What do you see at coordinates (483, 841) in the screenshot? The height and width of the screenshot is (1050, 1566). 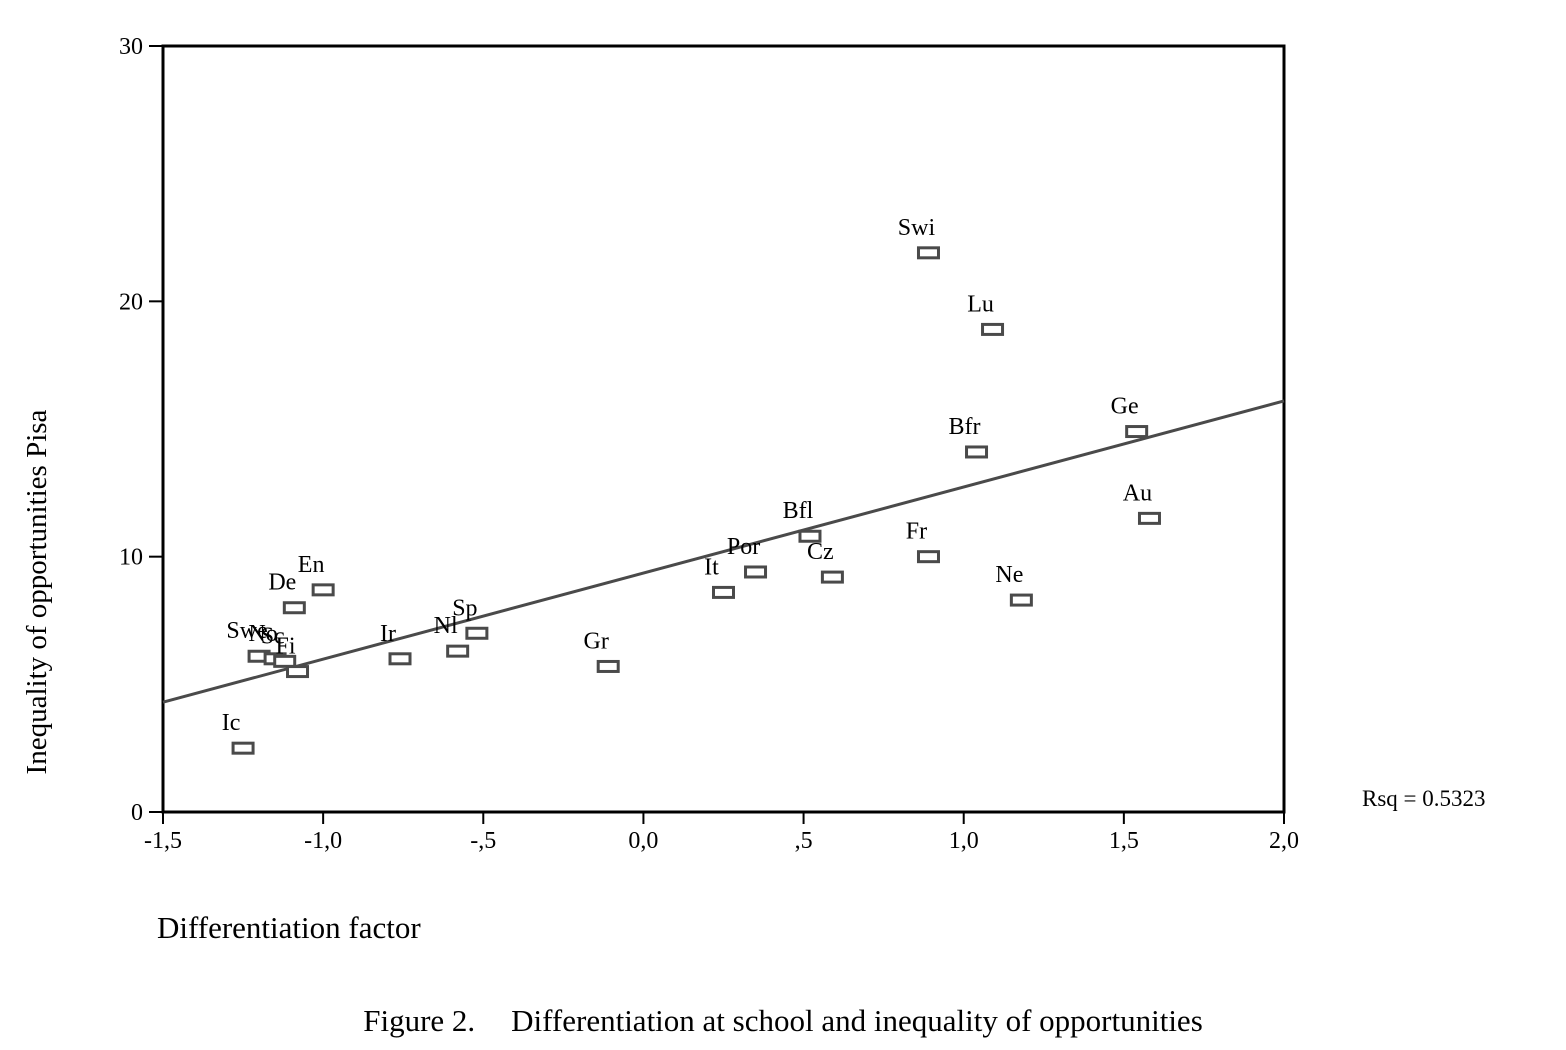 I see `x-tick-label: -,5` at bounding box center [483, 841].